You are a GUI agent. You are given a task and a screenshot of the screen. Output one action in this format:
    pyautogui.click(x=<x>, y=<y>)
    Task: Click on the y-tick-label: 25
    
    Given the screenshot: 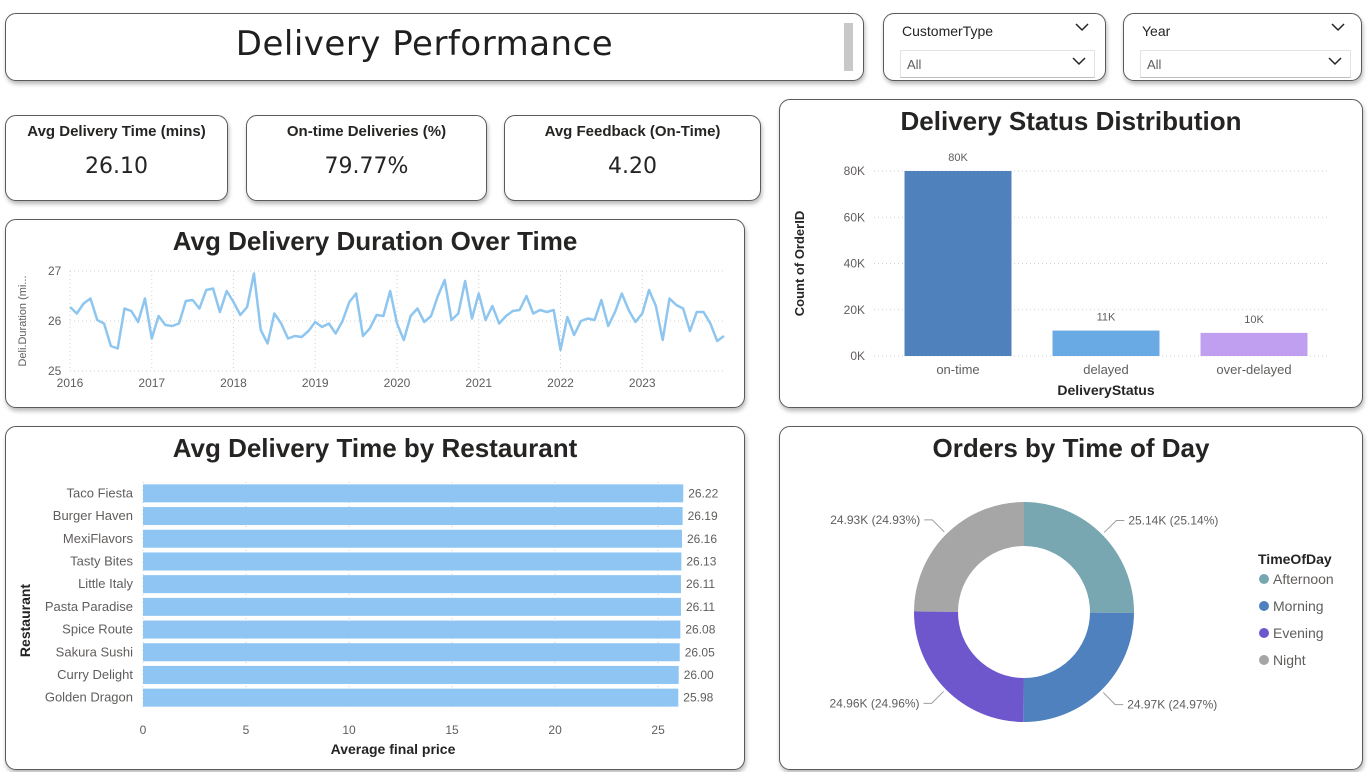 What is the action you would take?
    pyautogui.click(x=55, y=371)
    